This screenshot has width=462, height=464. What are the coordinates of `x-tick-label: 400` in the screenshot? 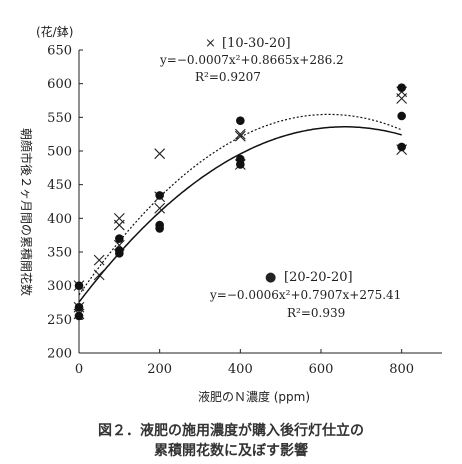 It's located at (240, 369).